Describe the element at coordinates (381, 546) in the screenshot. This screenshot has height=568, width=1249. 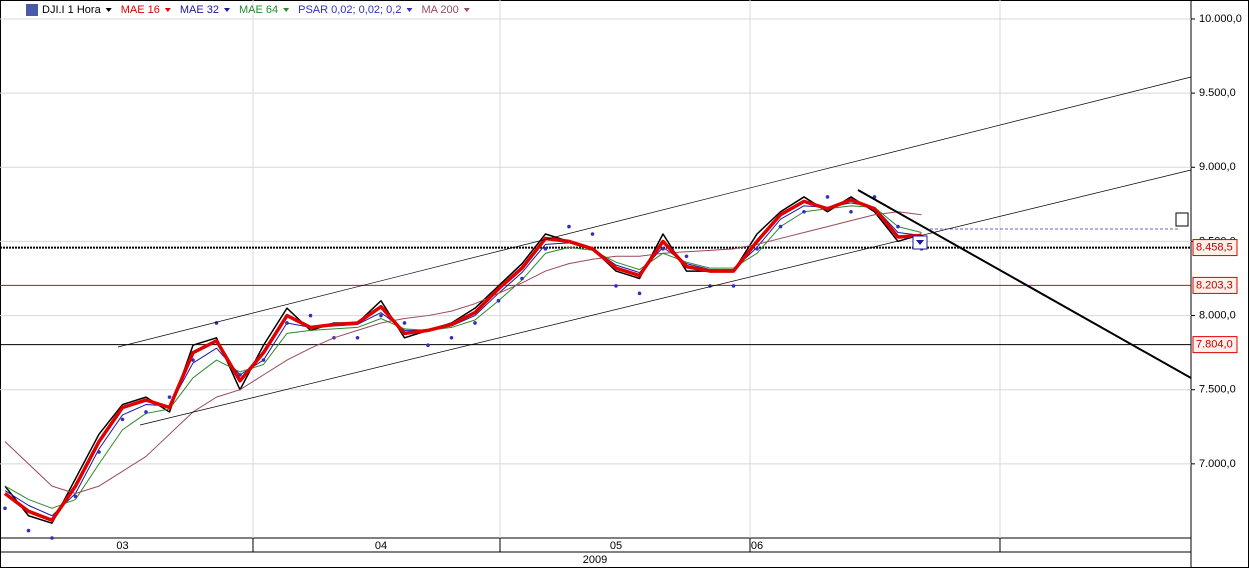
I see `x-tick-label: 04` at that location.